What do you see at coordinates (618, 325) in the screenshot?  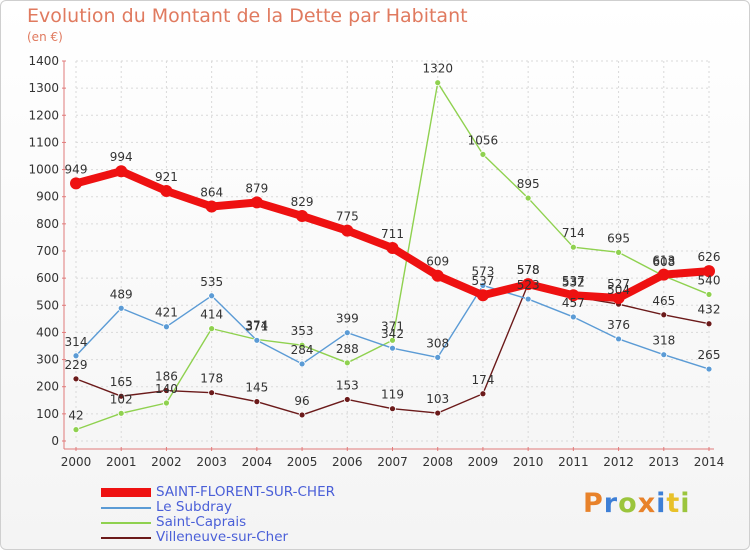 I see `data-label: 376` at bounding box center [618, 325].